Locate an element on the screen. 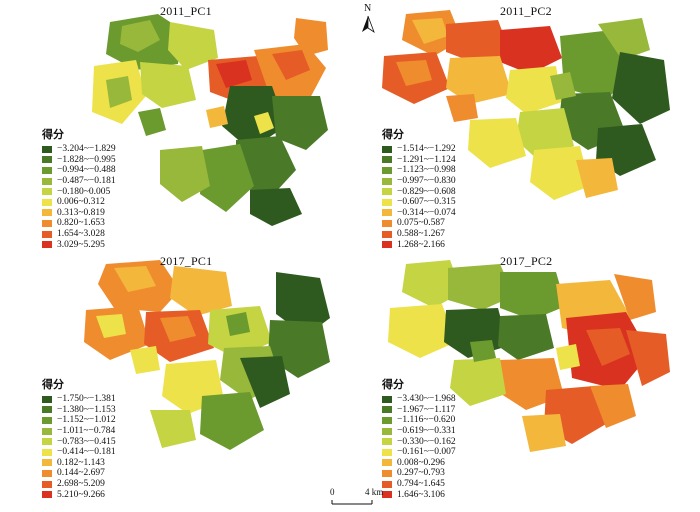 The width and height of the screenshot is (700, 512). legend-label: 0.297~0.793 is located at coordinates (421, 473).